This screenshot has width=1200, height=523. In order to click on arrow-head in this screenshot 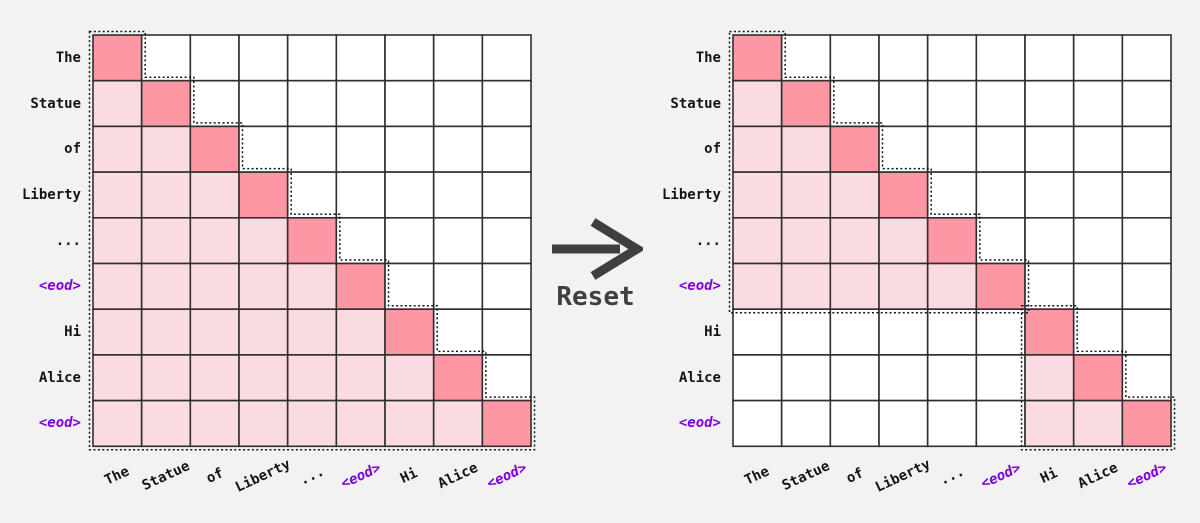, I will do `click(616, 249)`.